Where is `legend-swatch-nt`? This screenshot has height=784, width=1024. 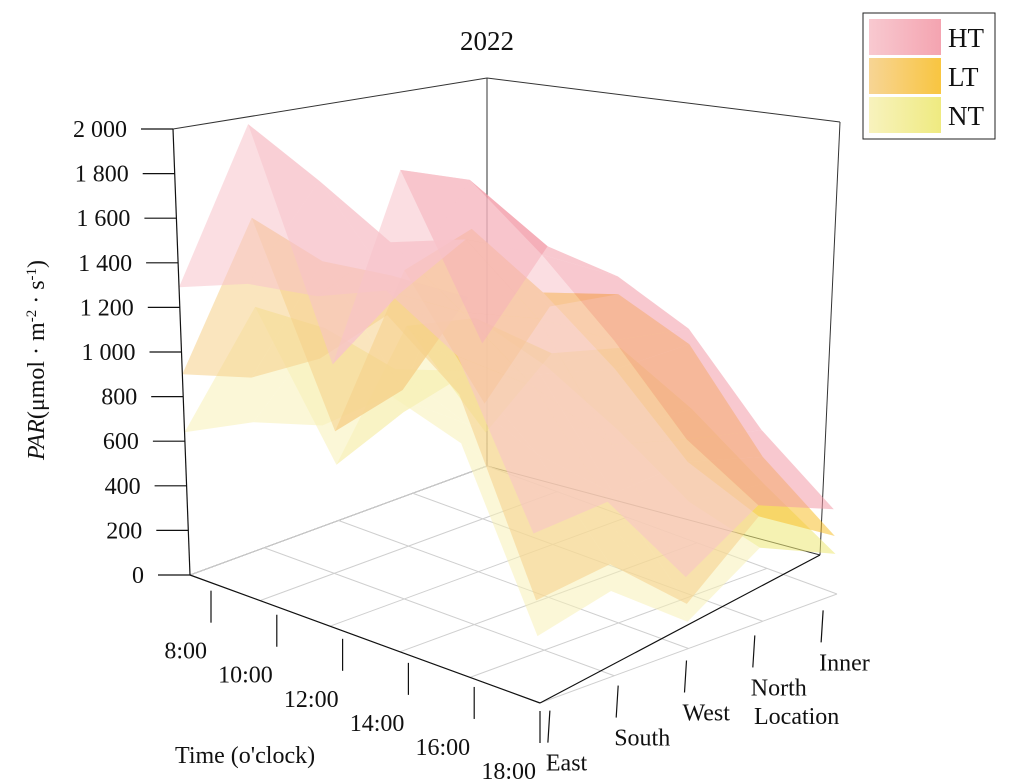 legend-swatch-nt is located at coordinates (905, 115).